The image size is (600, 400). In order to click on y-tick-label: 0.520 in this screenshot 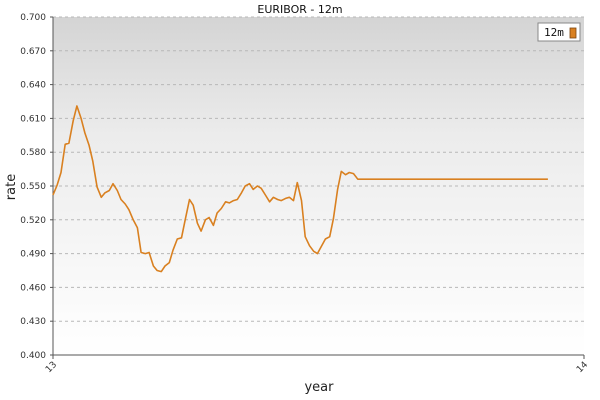, I will do `click(33, 221)`.